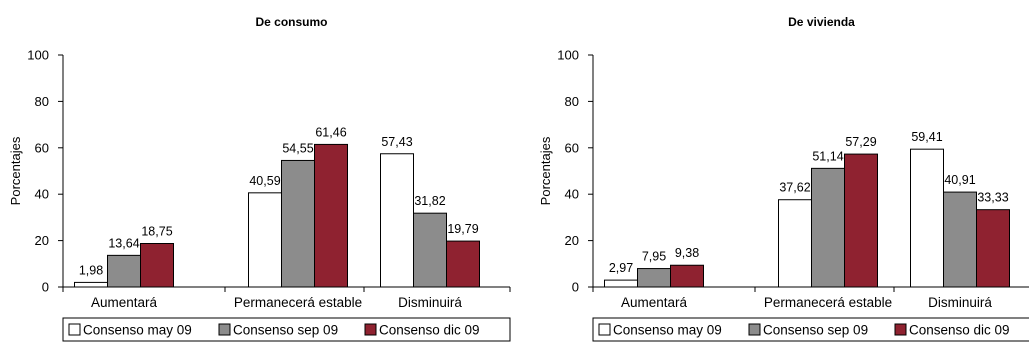 Image resolution: width=1029 pixels, height=347 pixels. I want to click on bar-value-label: 54,55, so click(297, 148).